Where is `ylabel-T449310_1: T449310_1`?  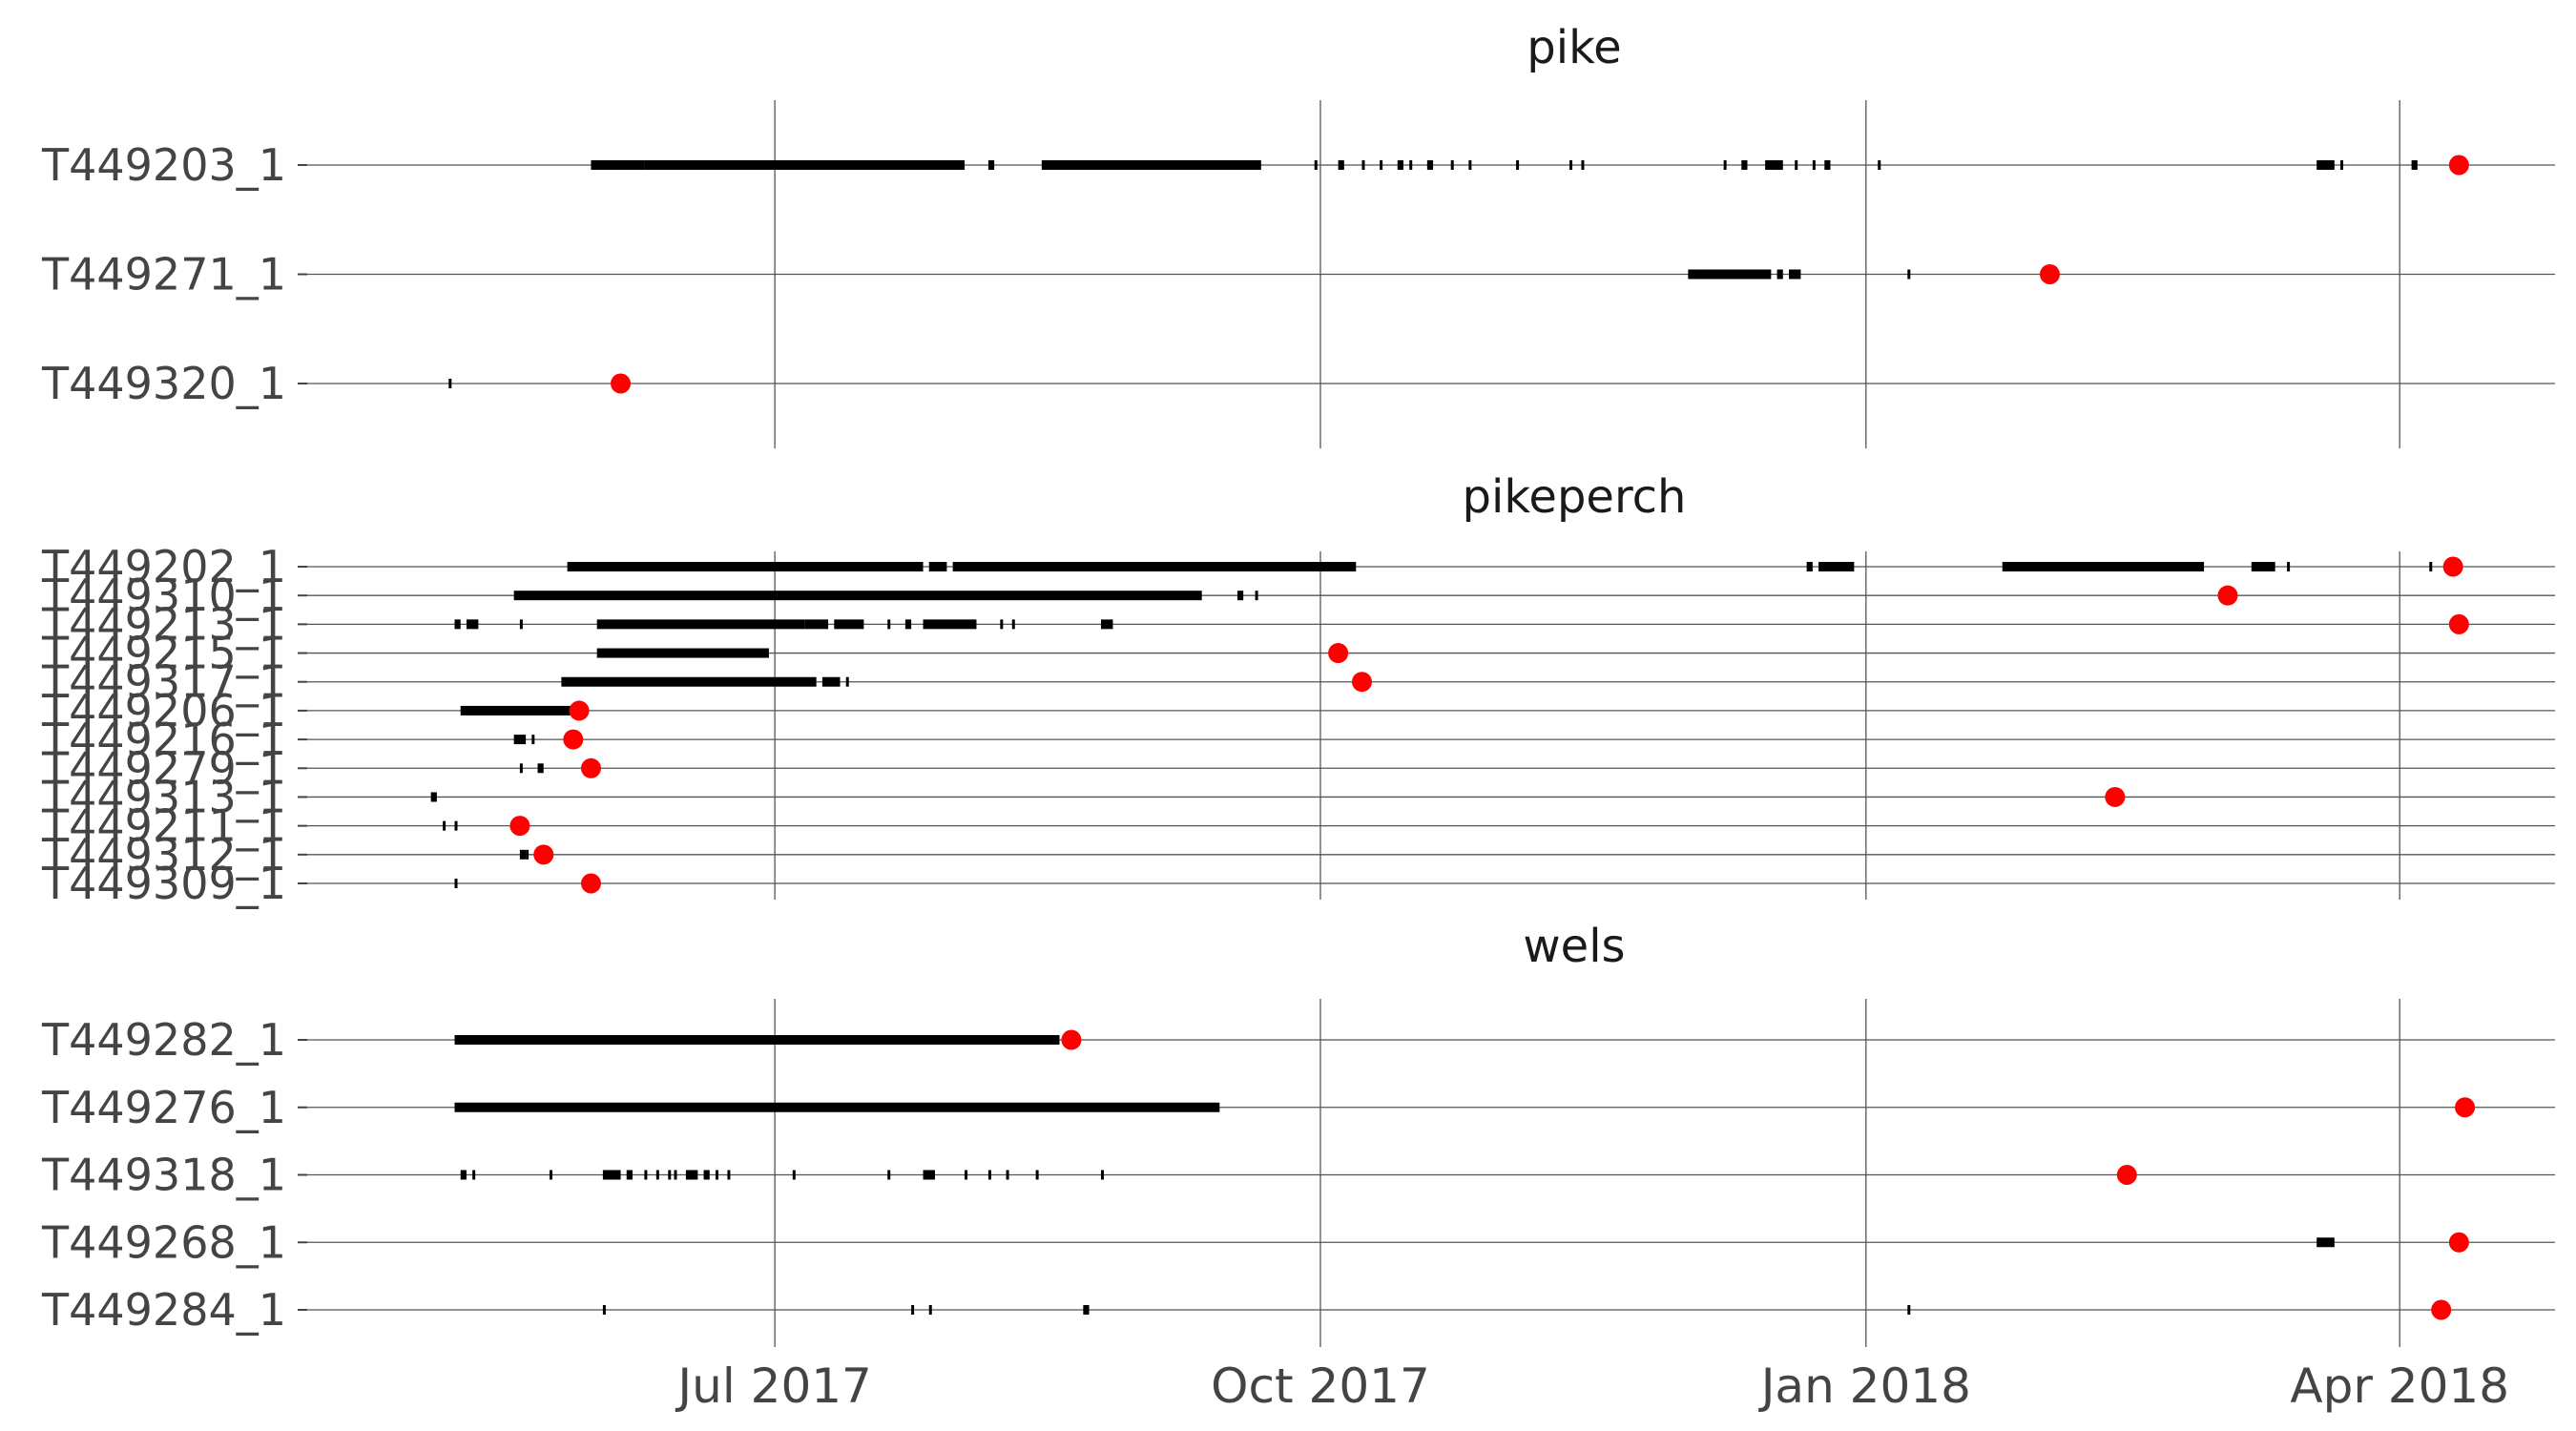 ylabel-T449310_1: T449310_1 is located at coordinates (163, 595).